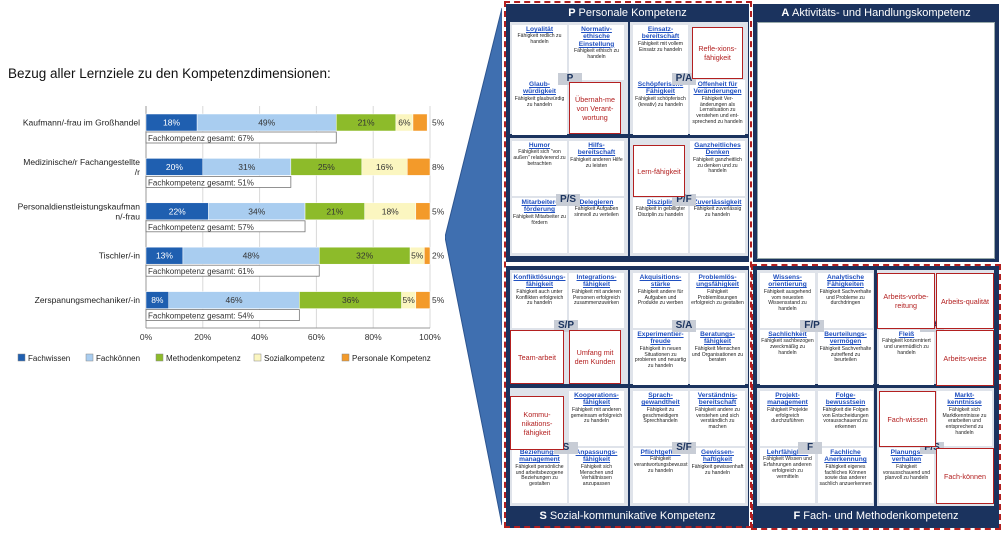 The height and width of the screenshot is (533, 1001). I want to click on competence-title: Planungs-verhalten, so click(906, 456).